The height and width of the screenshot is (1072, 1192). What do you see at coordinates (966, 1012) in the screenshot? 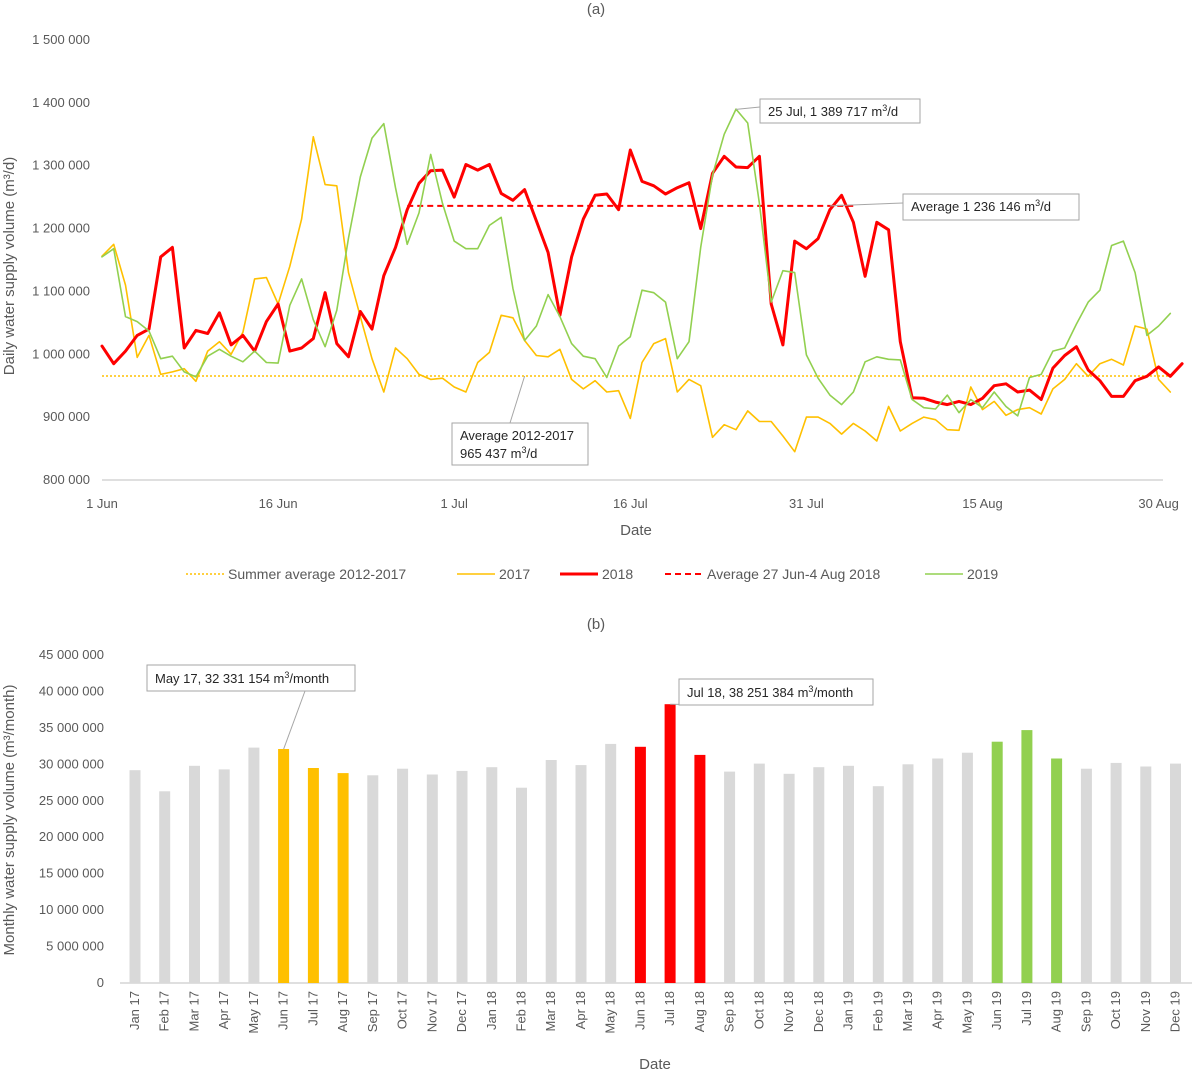
I see `chart-b-x-tick: May 19` at bounding box center [966, 1012].